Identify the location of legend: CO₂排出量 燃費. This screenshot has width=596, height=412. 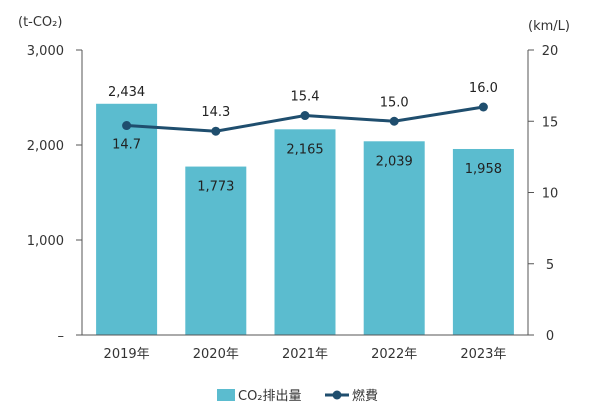
(297, 396).